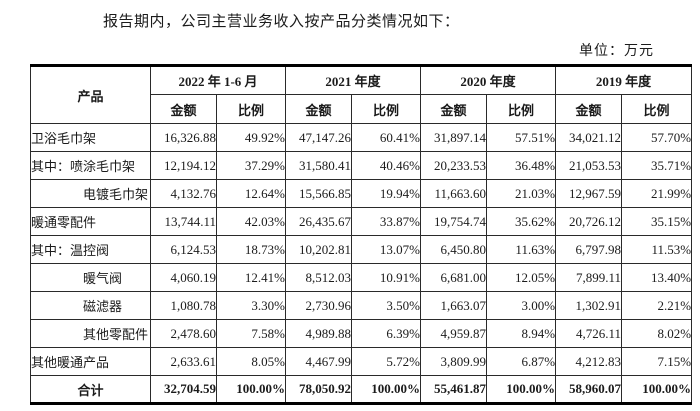 This screenshot has height=411, width=700. Describe the element at coordinates (454, 193) in the screenshot. I see `amount-cell: 11,663.60` at that location.